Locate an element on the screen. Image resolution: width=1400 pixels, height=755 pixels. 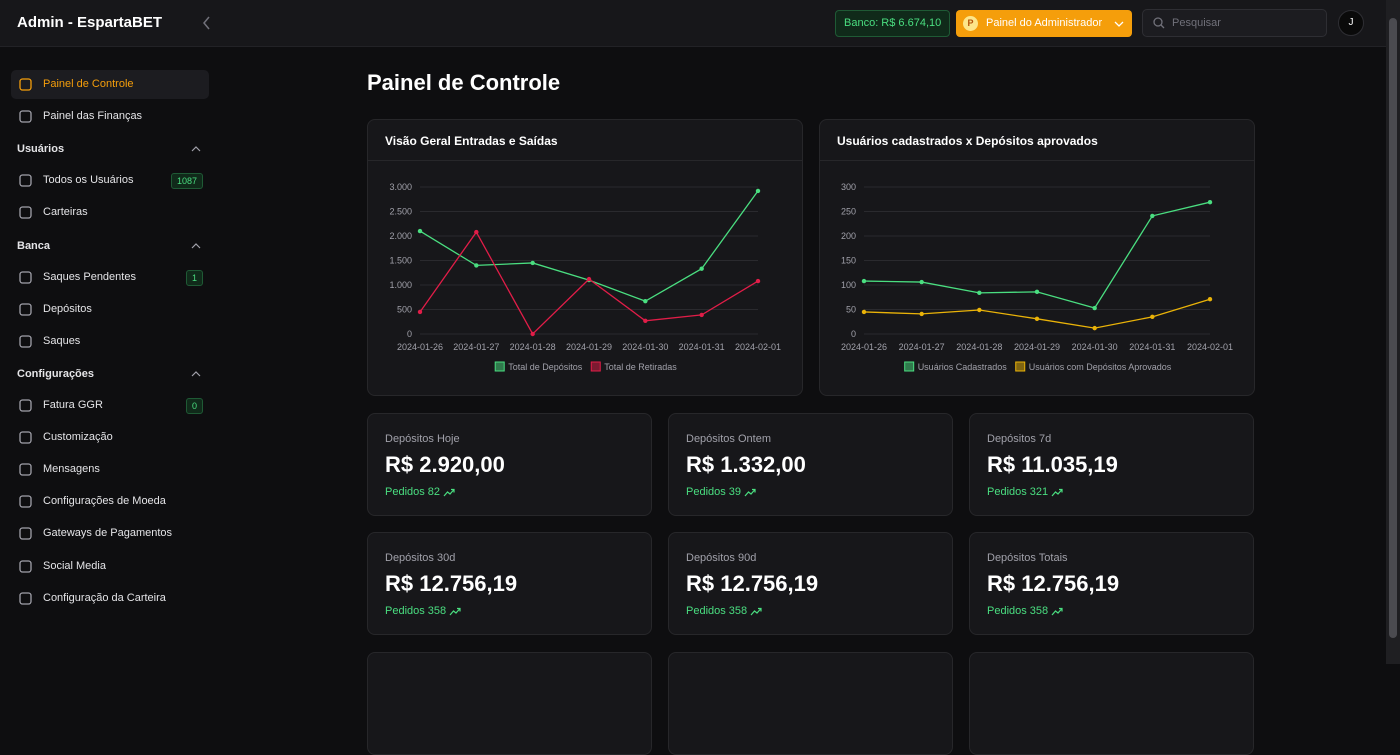
nav-item: Gateways de Pagamentos is located at coordinates (110, 533).